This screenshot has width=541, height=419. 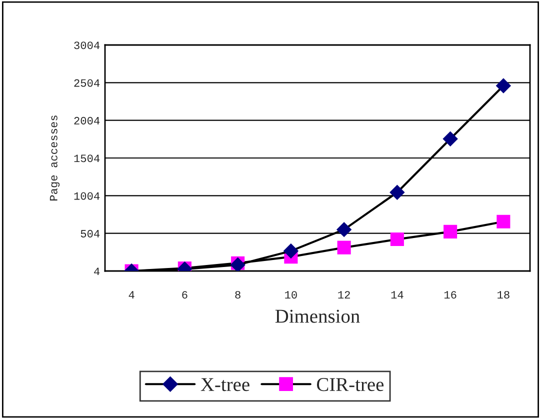 What do you see at coordinates (350, 385) in the screenshot?
I see `legend-label: CIR-tree` at bounding box center [350, 385].